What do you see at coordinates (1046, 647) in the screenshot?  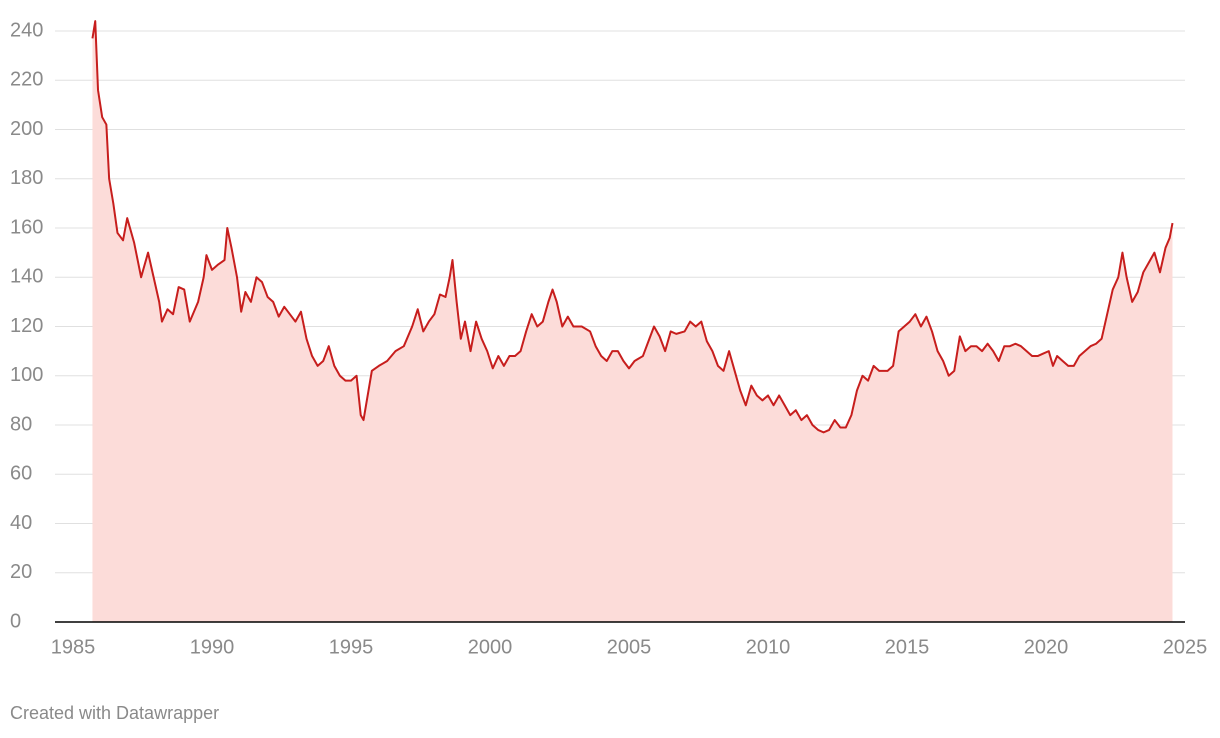 I see `x-tick-label: 2020` at bounding box center [1046, 647].